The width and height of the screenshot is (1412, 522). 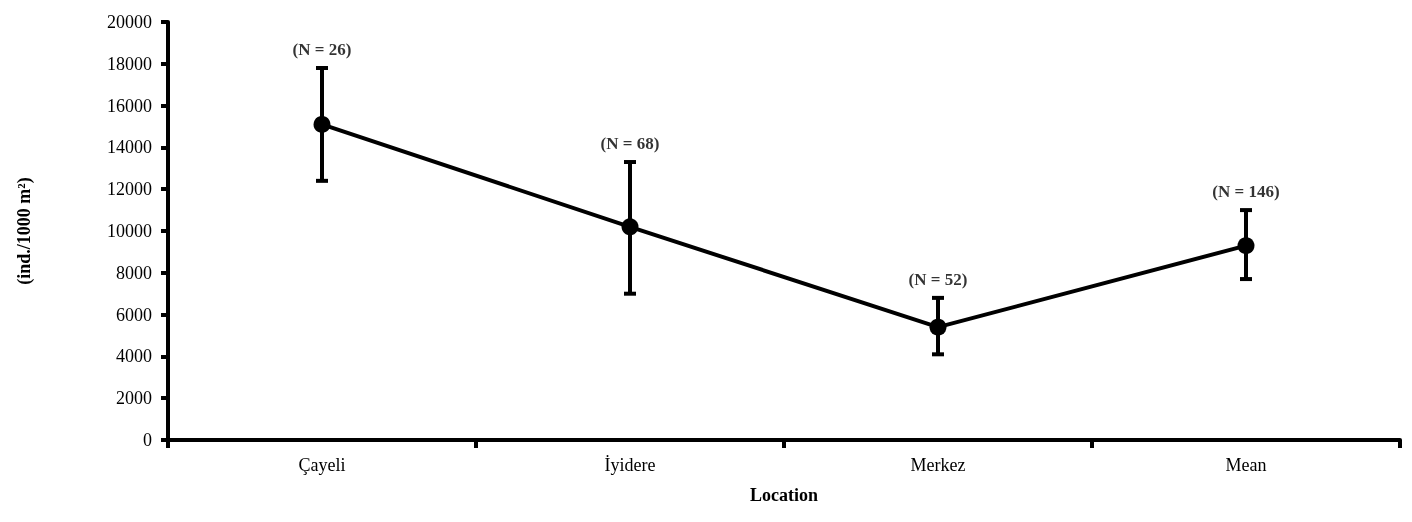 I want to click on y-tick-label: 16000, so click(x=129, y=105).